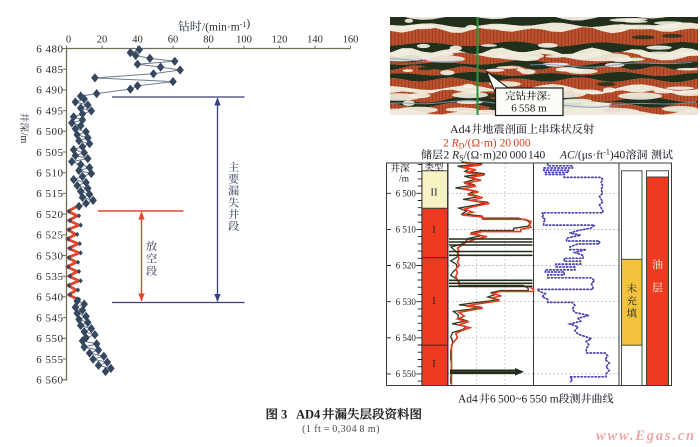 The height and width of the screenshot is (447, 700). Describe the element at coordinates (49, 91) in the screenshot. I see `svg-text: 6 490` at that location.